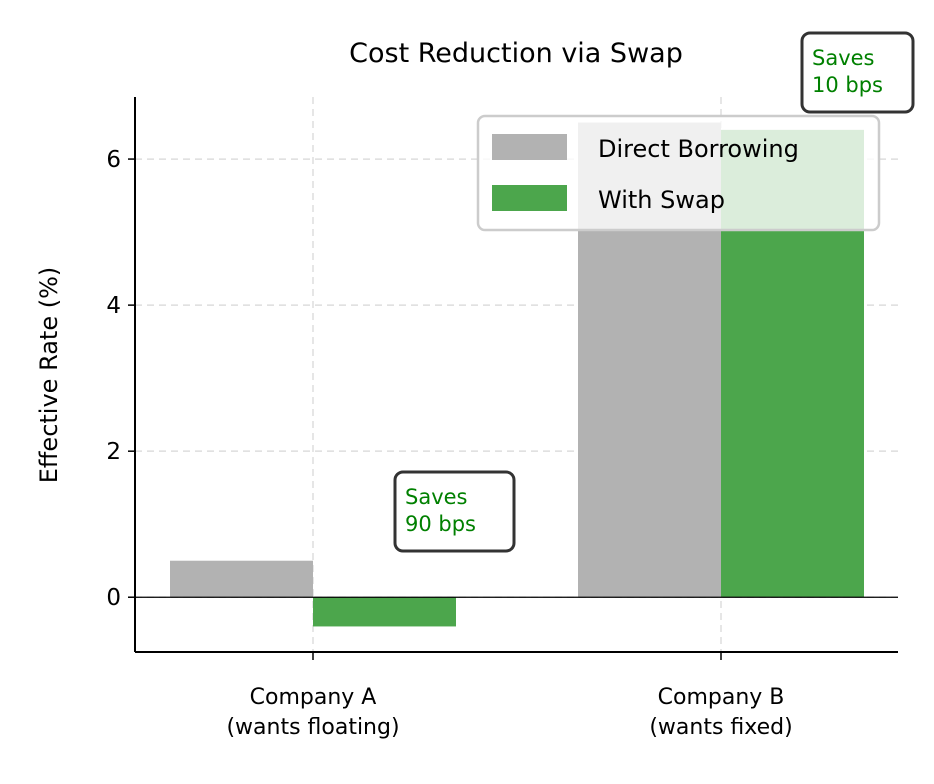 Image resolution: width=934 pixels, height=784 pixels. What do you see at coordinates (312, 727) in the screenshot?
I see `x-tick-label-line: (wants floating)` at bounding box center [312, 727].